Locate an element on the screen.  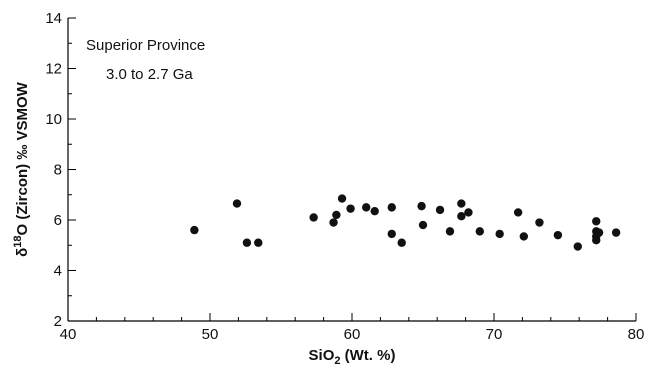
y-tick-label: 6 is located at coordinates (58, 220).